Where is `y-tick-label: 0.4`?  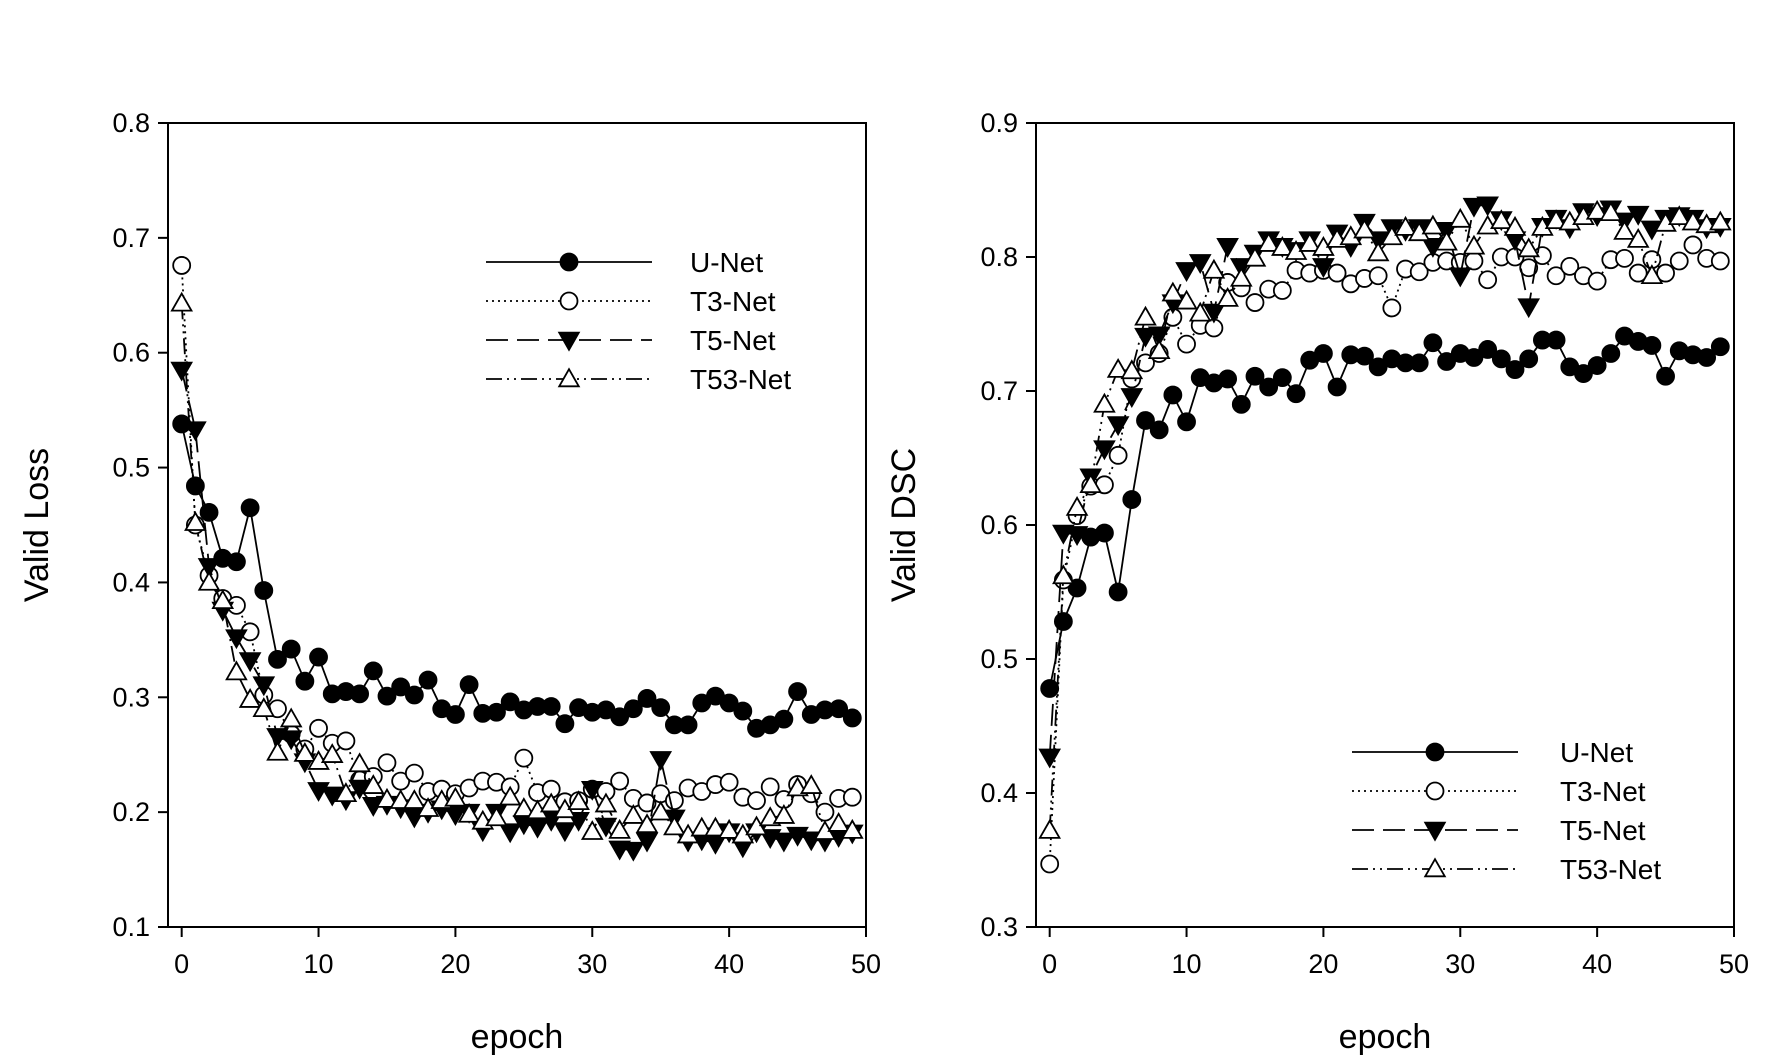
y-tick-label: 0.4 is located at coordinates (131, 582).